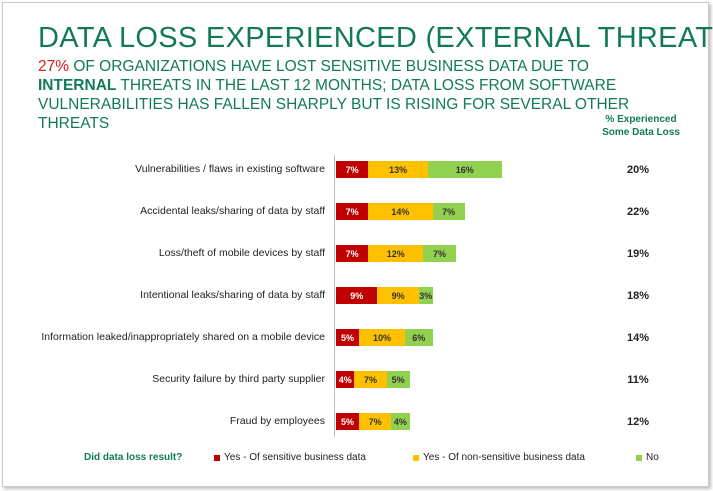 This screenshot has height=491, width=713. I want to click on total-value: 19%, so click(638, 254).